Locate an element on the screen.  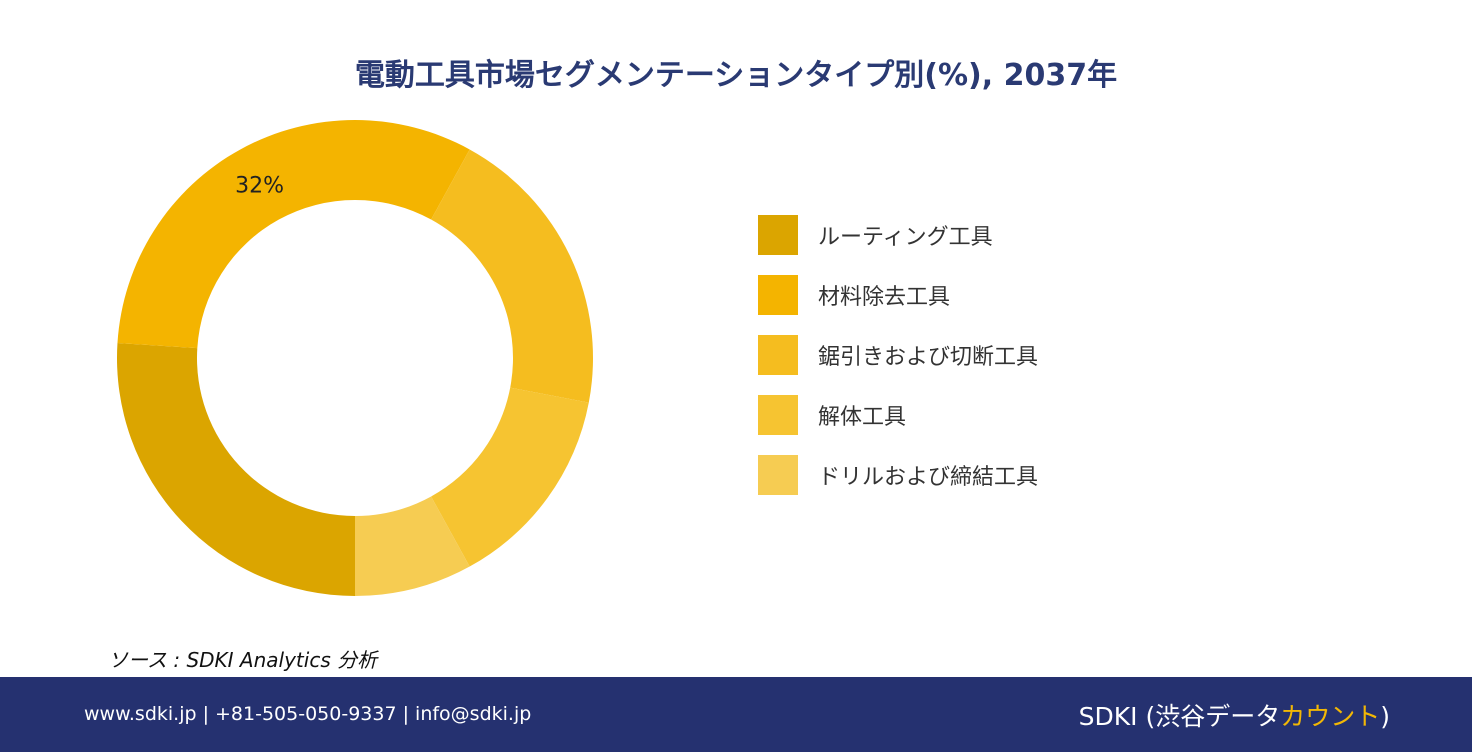
brand-accent: カウント is located at coordinates (1330, 716).